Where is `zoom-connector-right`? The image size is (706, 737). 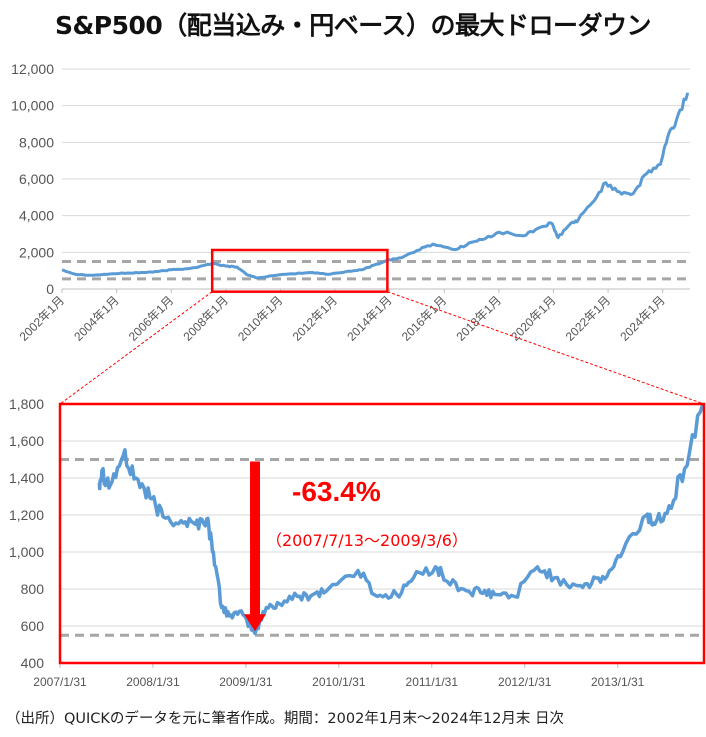 zoom-connector-right is located at coordinates (546, 348).